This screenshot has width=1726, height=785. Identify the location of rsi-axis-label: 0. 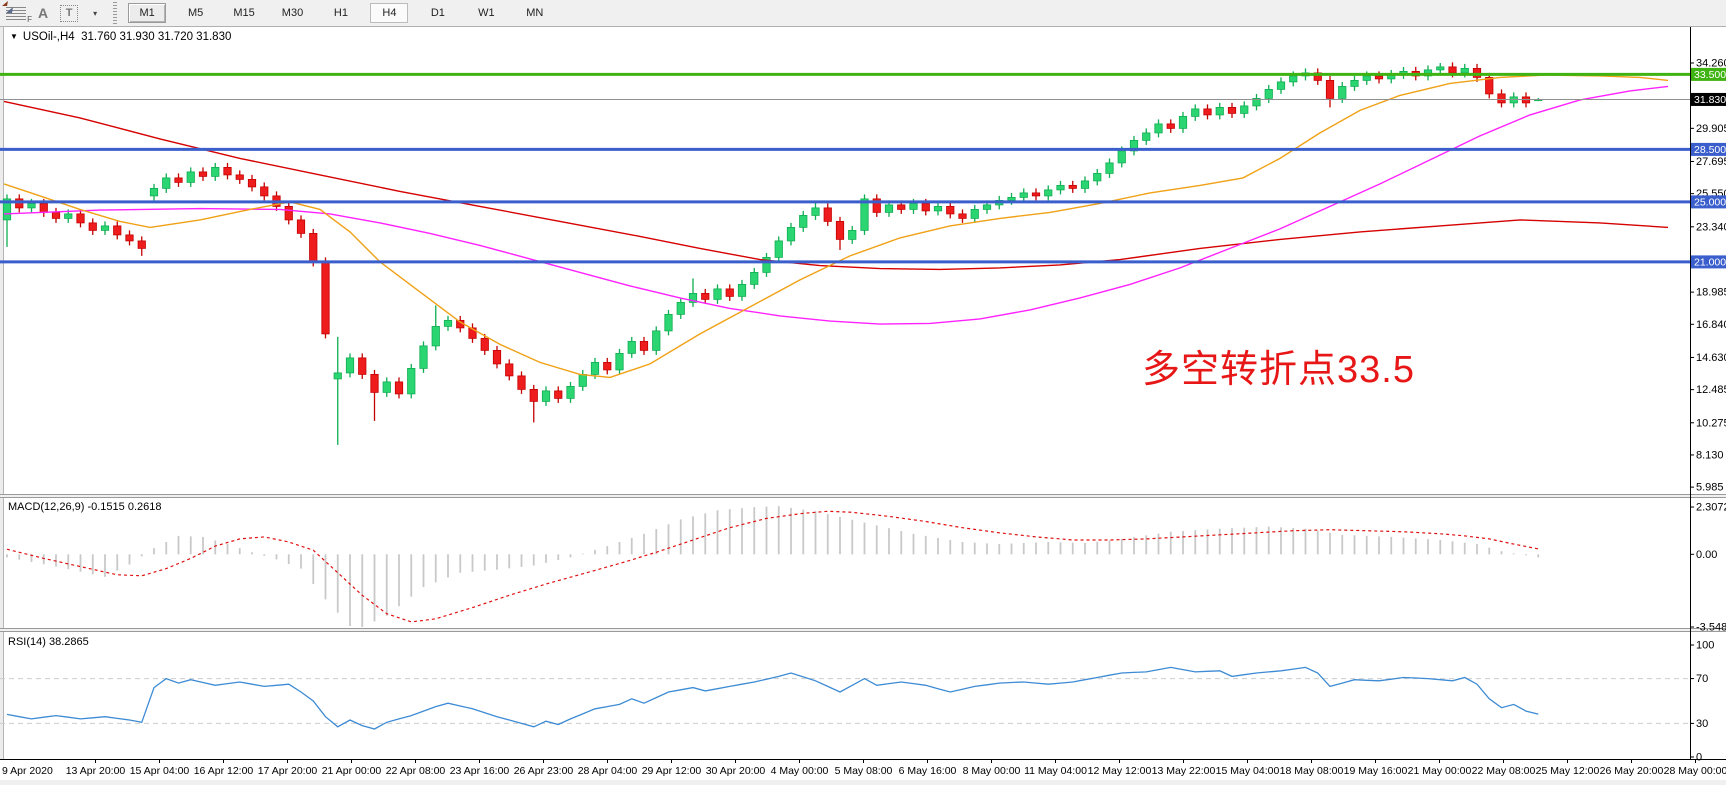
(1699, 758).